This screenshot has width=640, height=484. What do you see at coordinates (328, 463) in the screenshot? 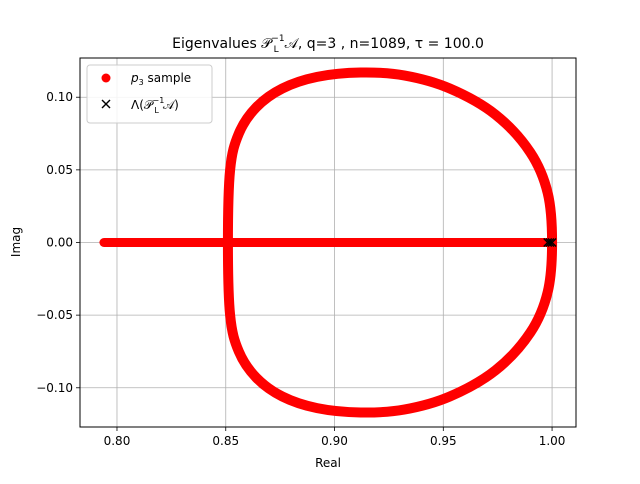
I see `x-axis-label: Real` at bounding box center [328, 463].